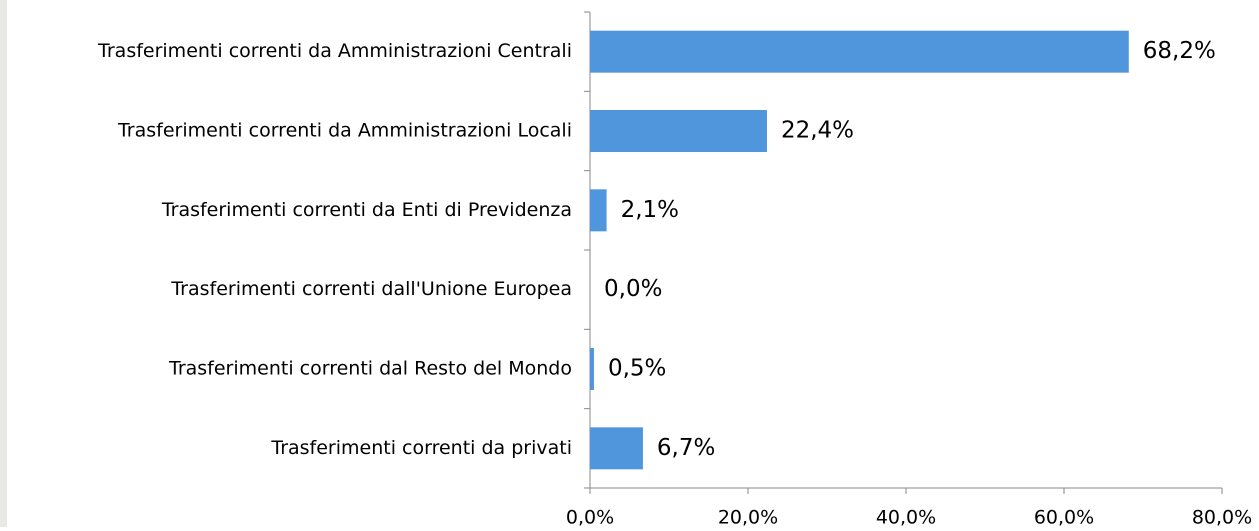 This screenshot has width=1259, height=531. I want to click on value-label: 22,4%, so click(817, 131).